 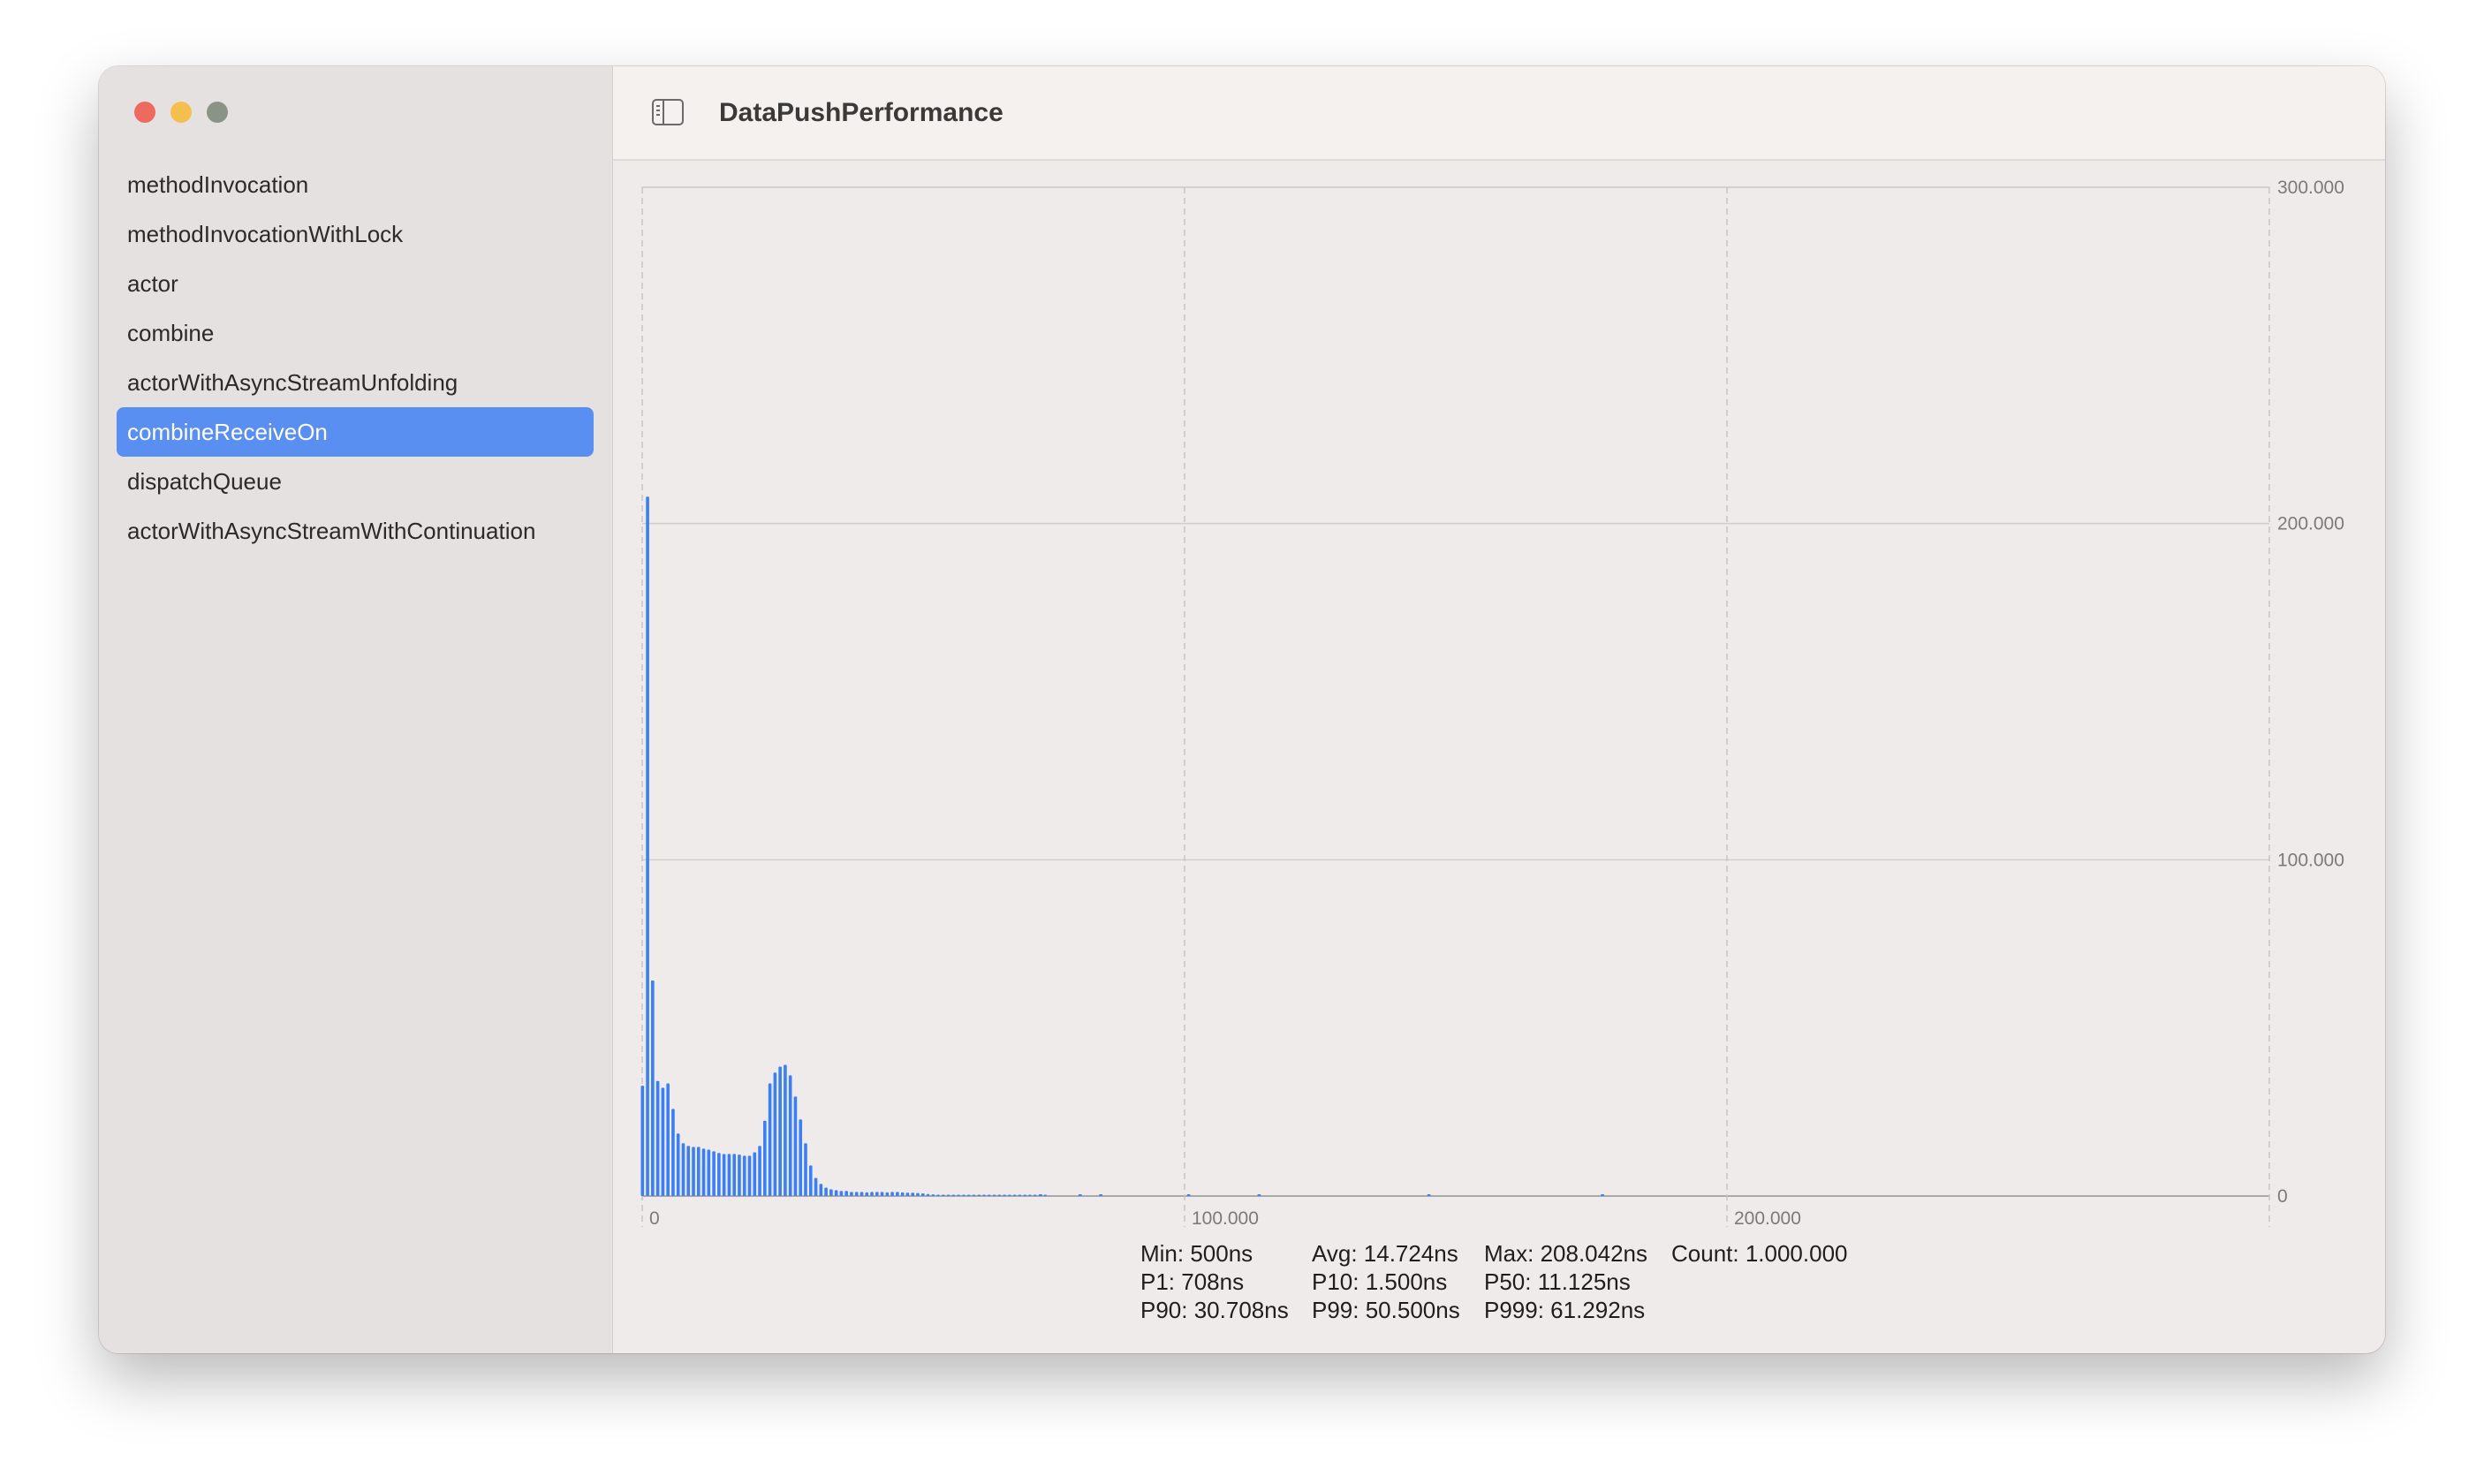 What do you see at coordinates (292, 382) in the screenshot?
I see `sidebar-item: actorWithAsyncStreamUnfolding` at bounding box center [292, 382].